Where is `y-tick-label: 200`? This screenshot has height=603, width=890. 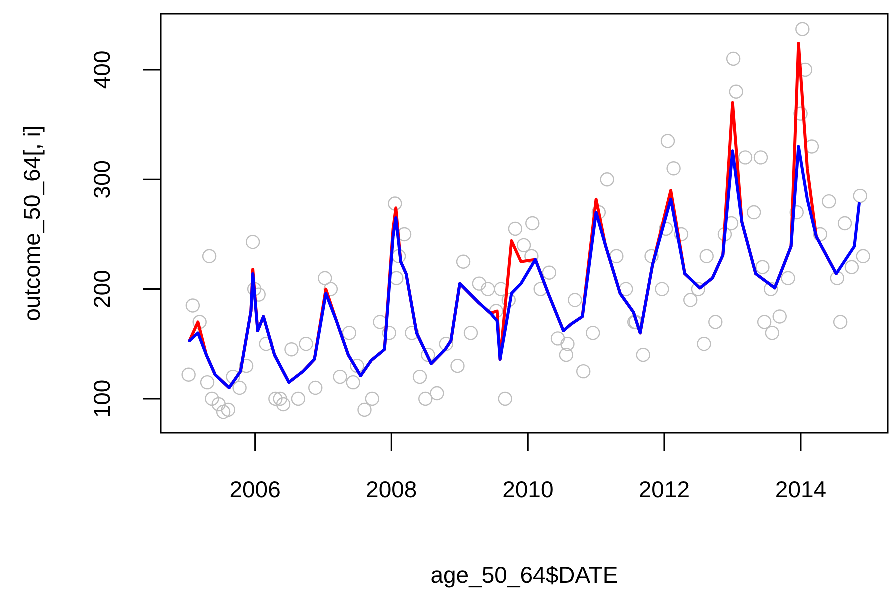 y-tick-label: 200 is located at coordinates (102, 289).